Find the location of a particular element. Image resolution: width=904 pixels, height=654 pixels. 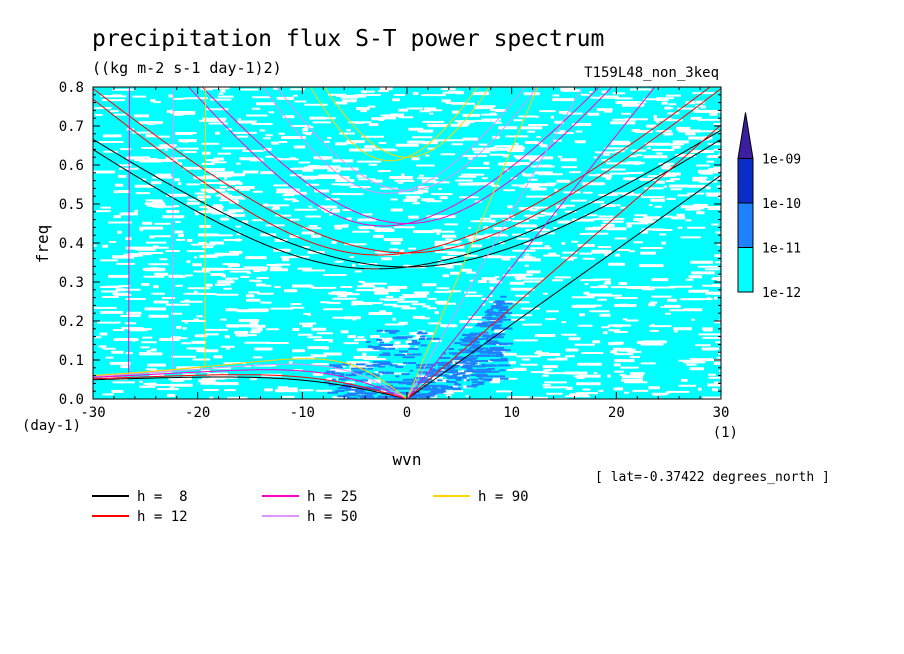

chart-title: precipitation flux S-T power spectrum is located at coordinates (348, 39).